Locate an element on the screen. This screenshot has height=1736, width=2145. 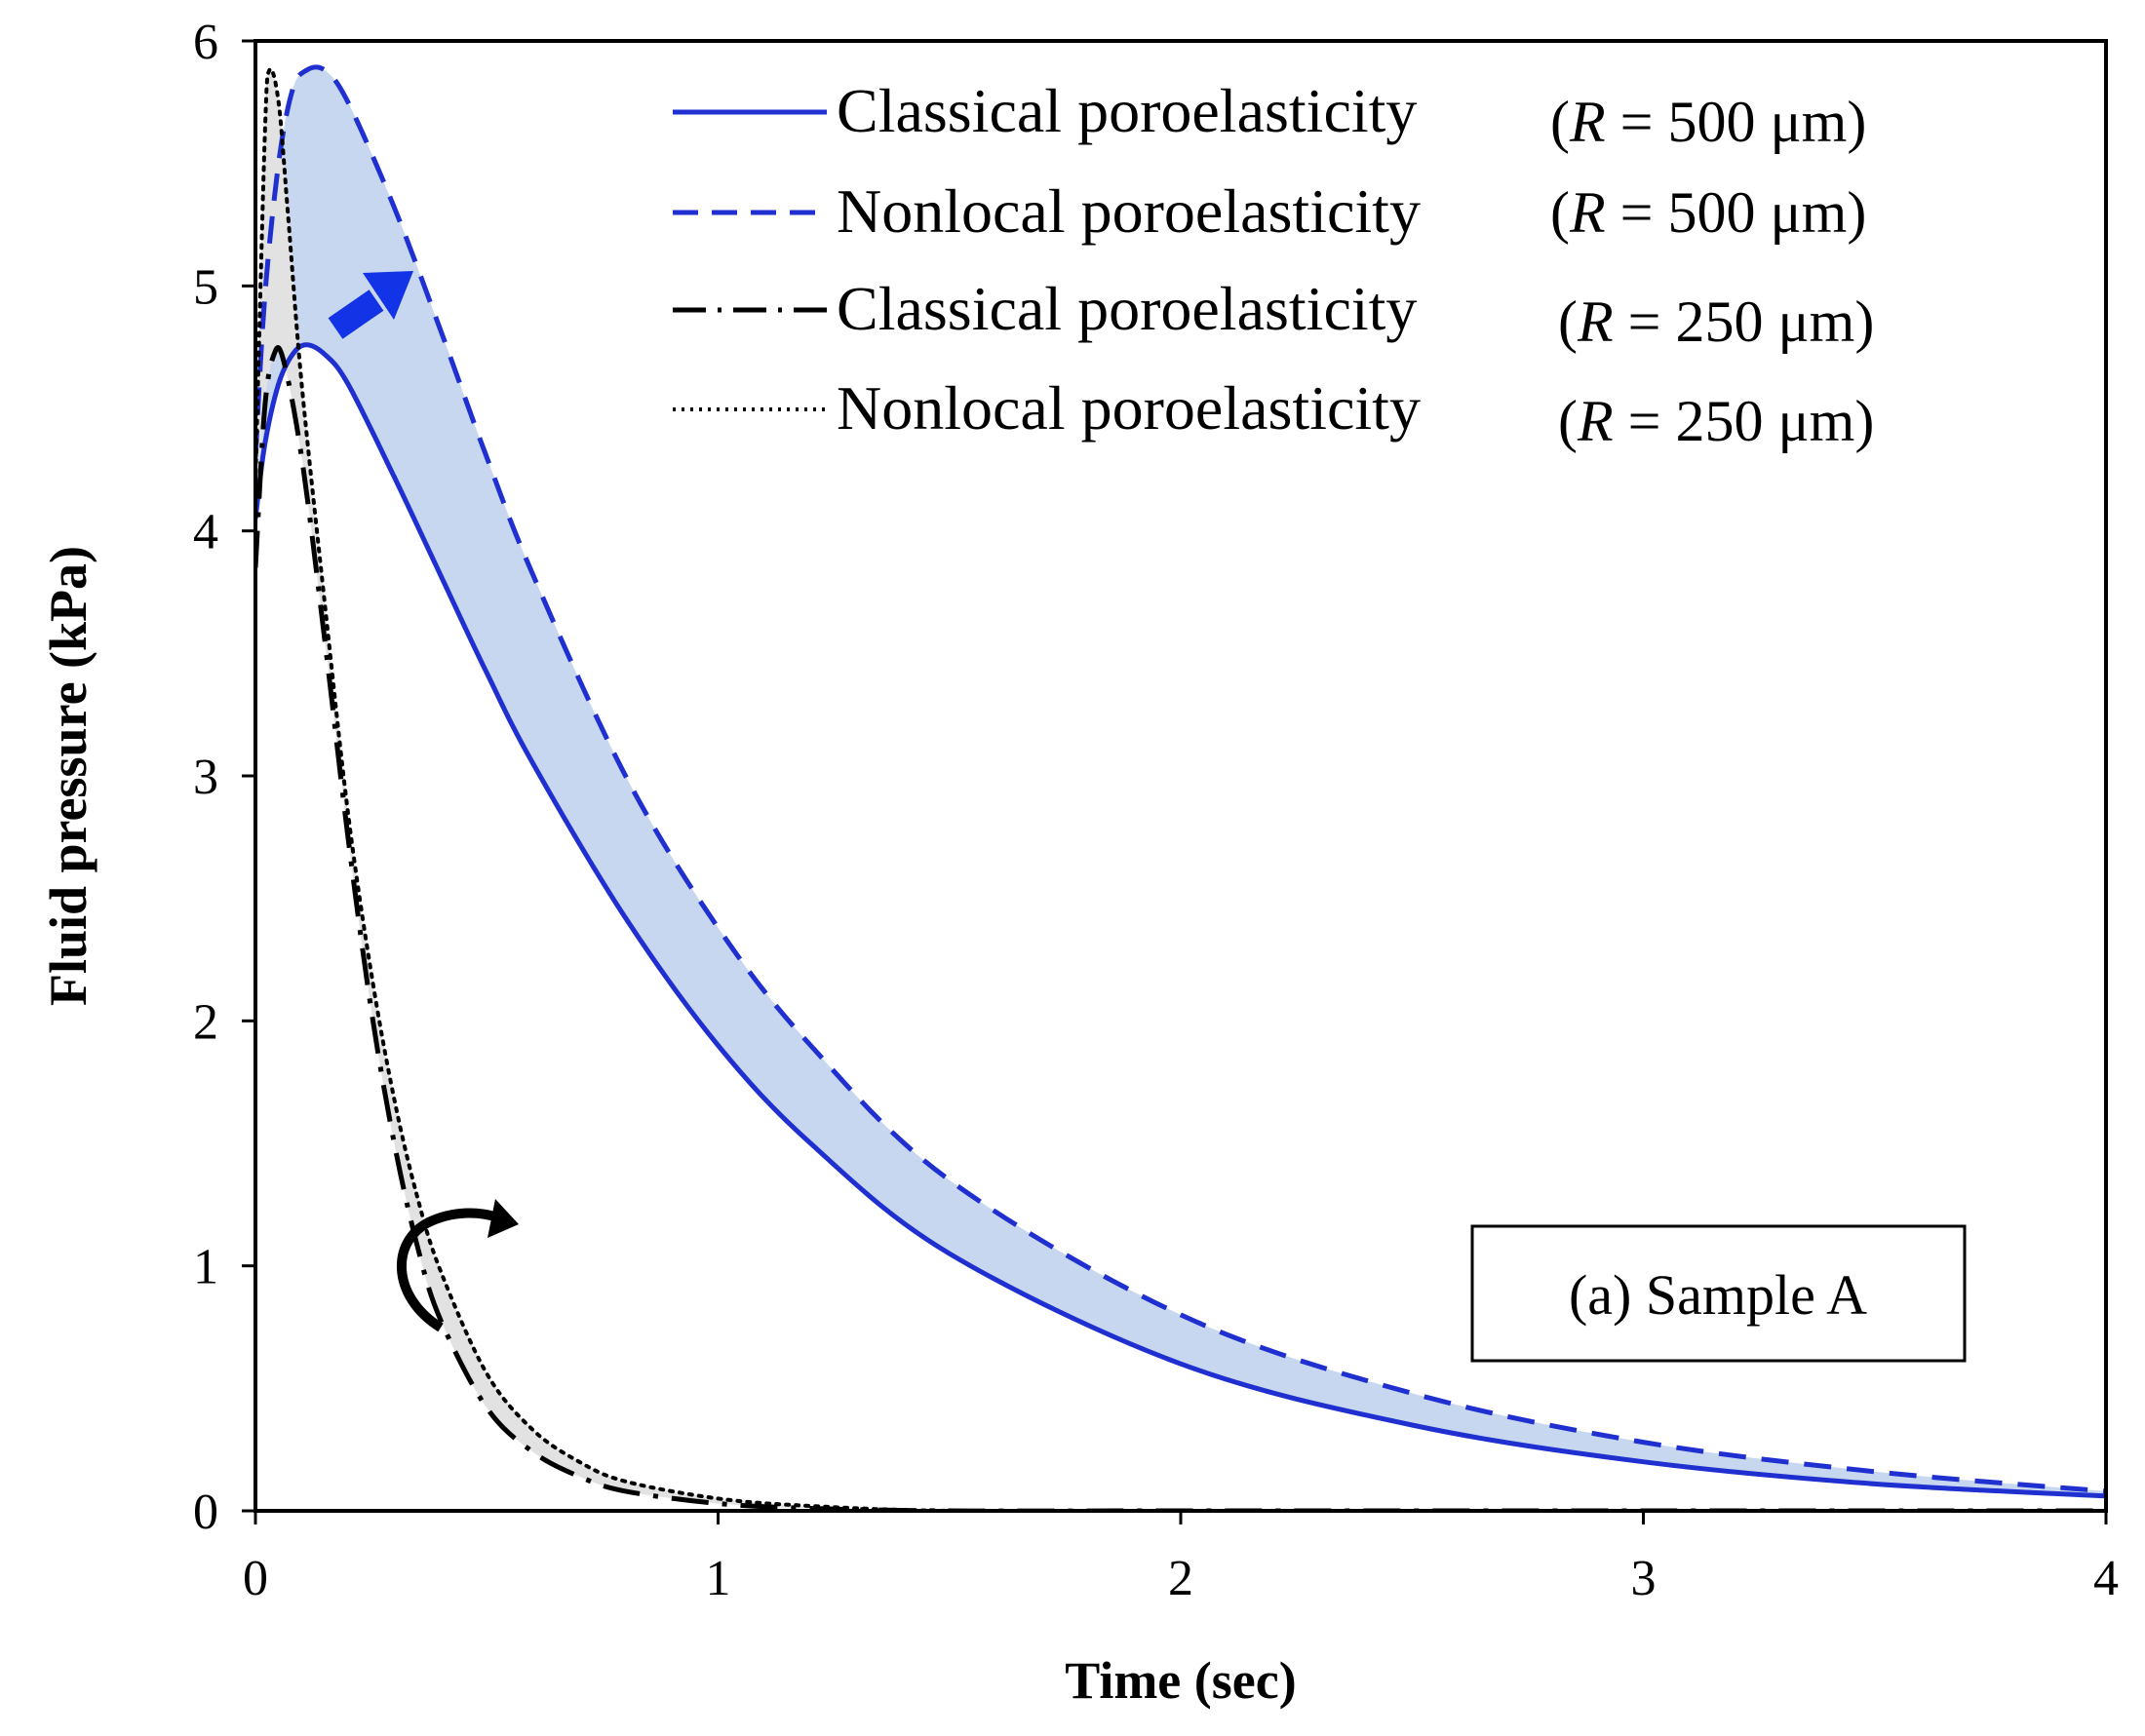
y-tick-label: 3 is located at coordinates (205, 777).